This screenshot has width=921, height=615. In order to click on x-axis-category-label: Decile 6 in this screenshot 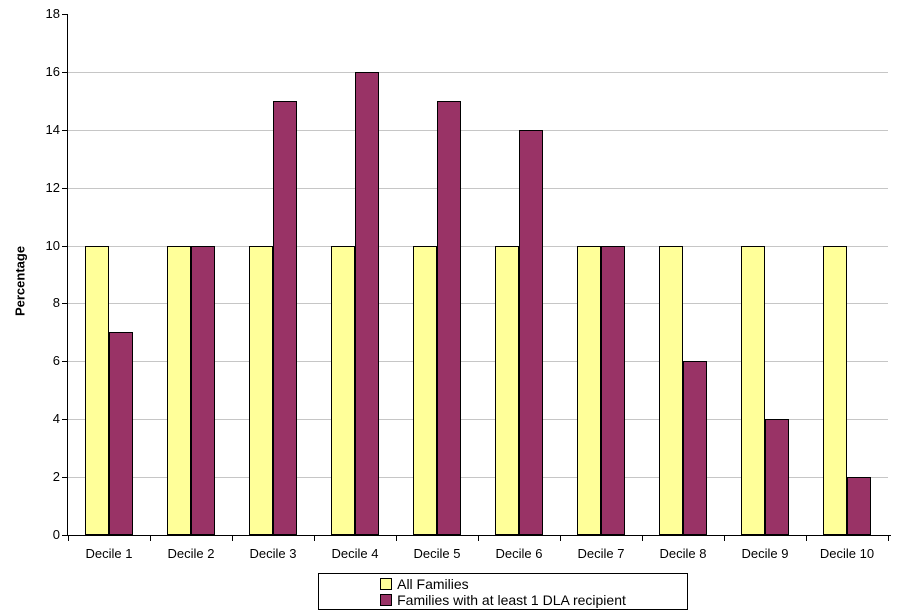, I will do `click(519, 553)`.